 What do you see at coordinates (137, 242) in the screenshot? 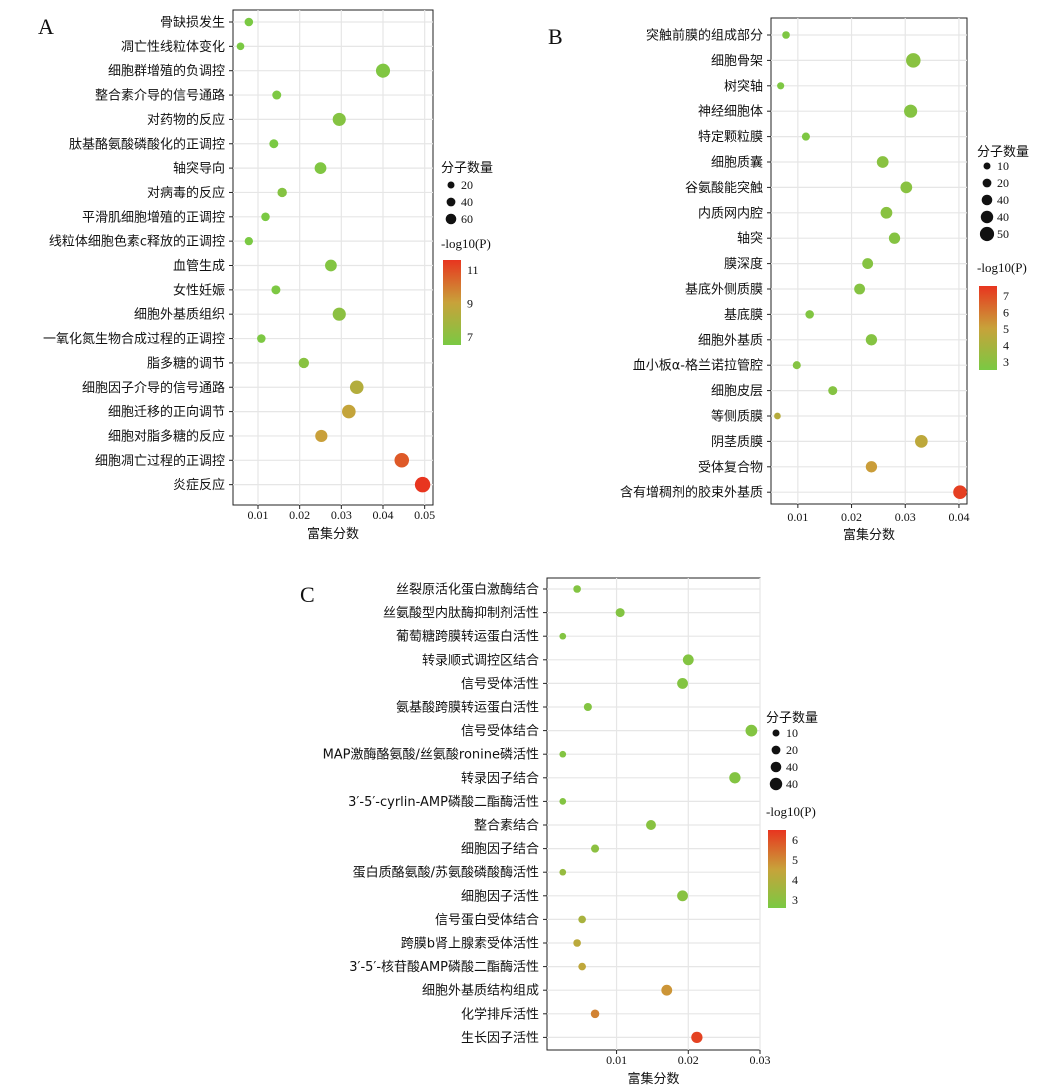
I see `panel-a-category-label: 线粒体细胞色素c释放的正调控` at bounding box center [137, 242].